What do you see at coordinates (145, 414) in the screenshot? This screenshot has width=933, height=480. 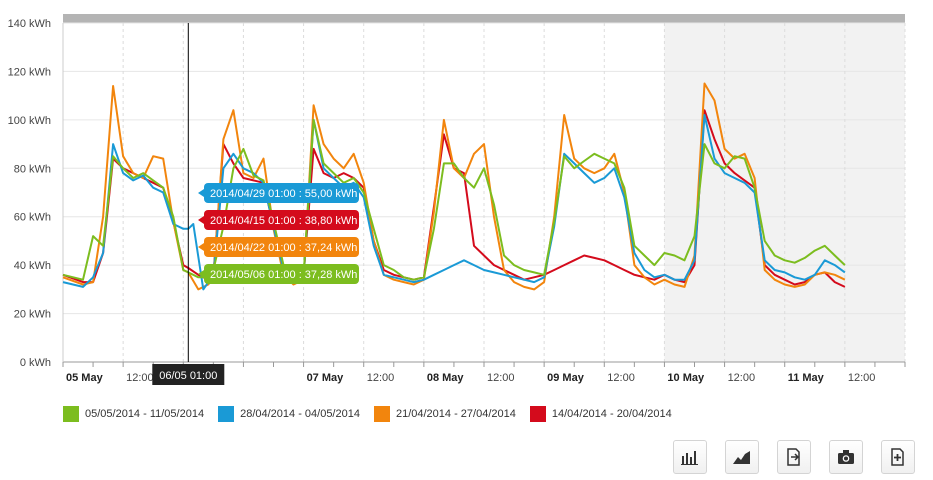 I see `legend-label: 05/05/2014 - 11/05/2014` at bounding box center [145, 414].